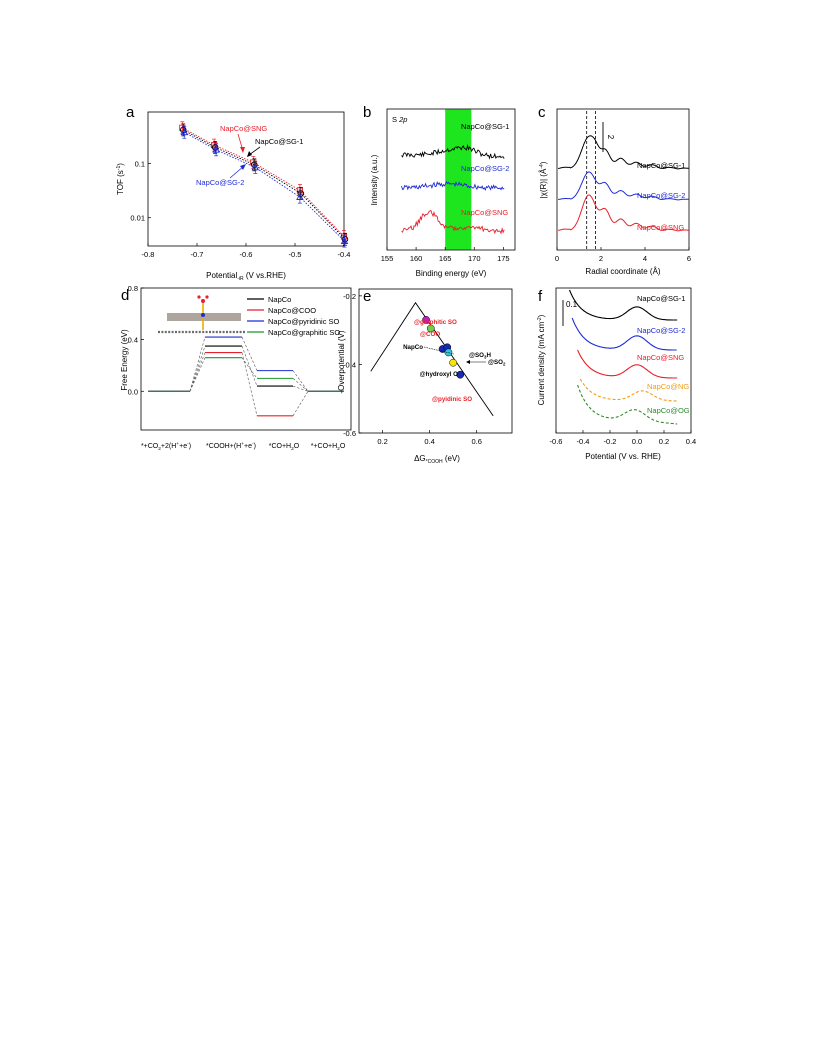 The height and width of the screenshot is (1056, 816). Describe the element at coordinates (284, 447) in the screenshot. I see `panel-d-category-2: *CO+H2O` at that location.